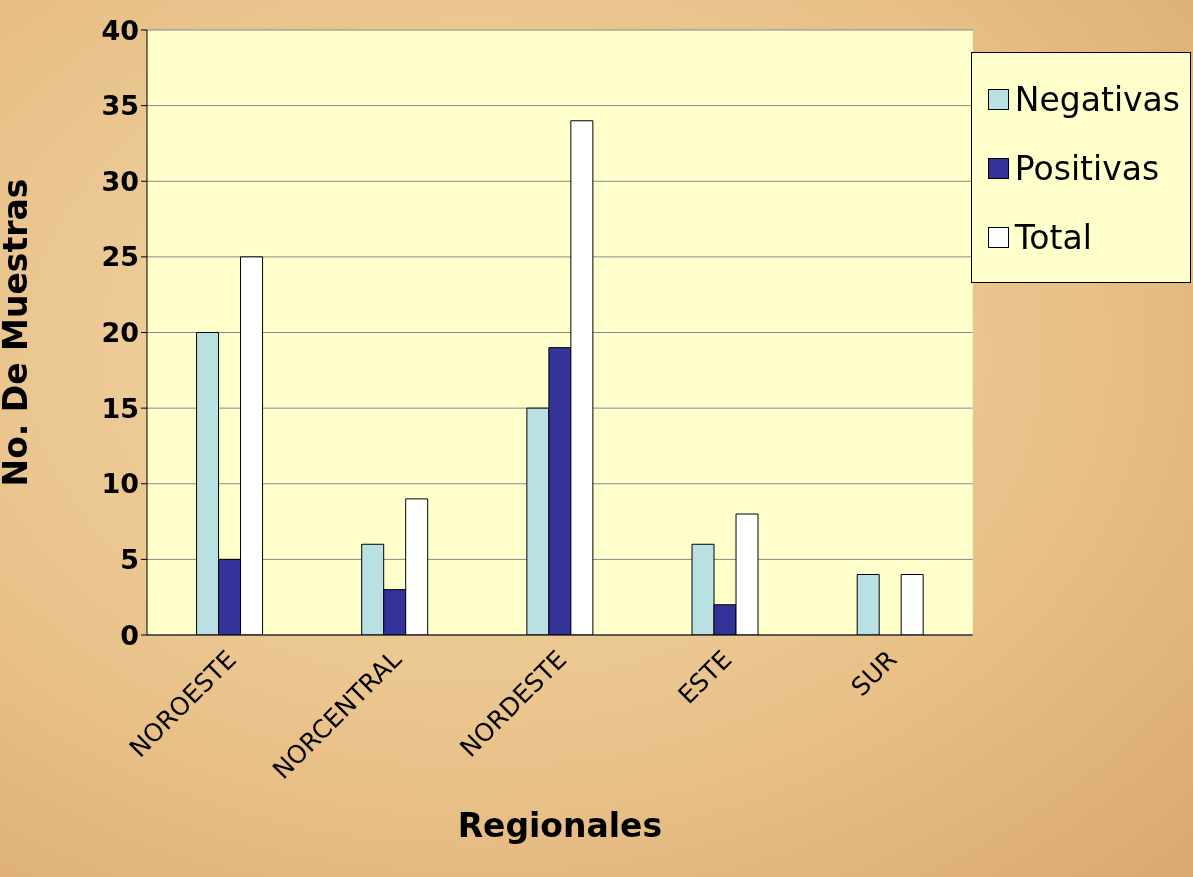 The width and height of the screenshot is (1193, 877). I want to click on y-tick-label: 25, so click(120, 257).